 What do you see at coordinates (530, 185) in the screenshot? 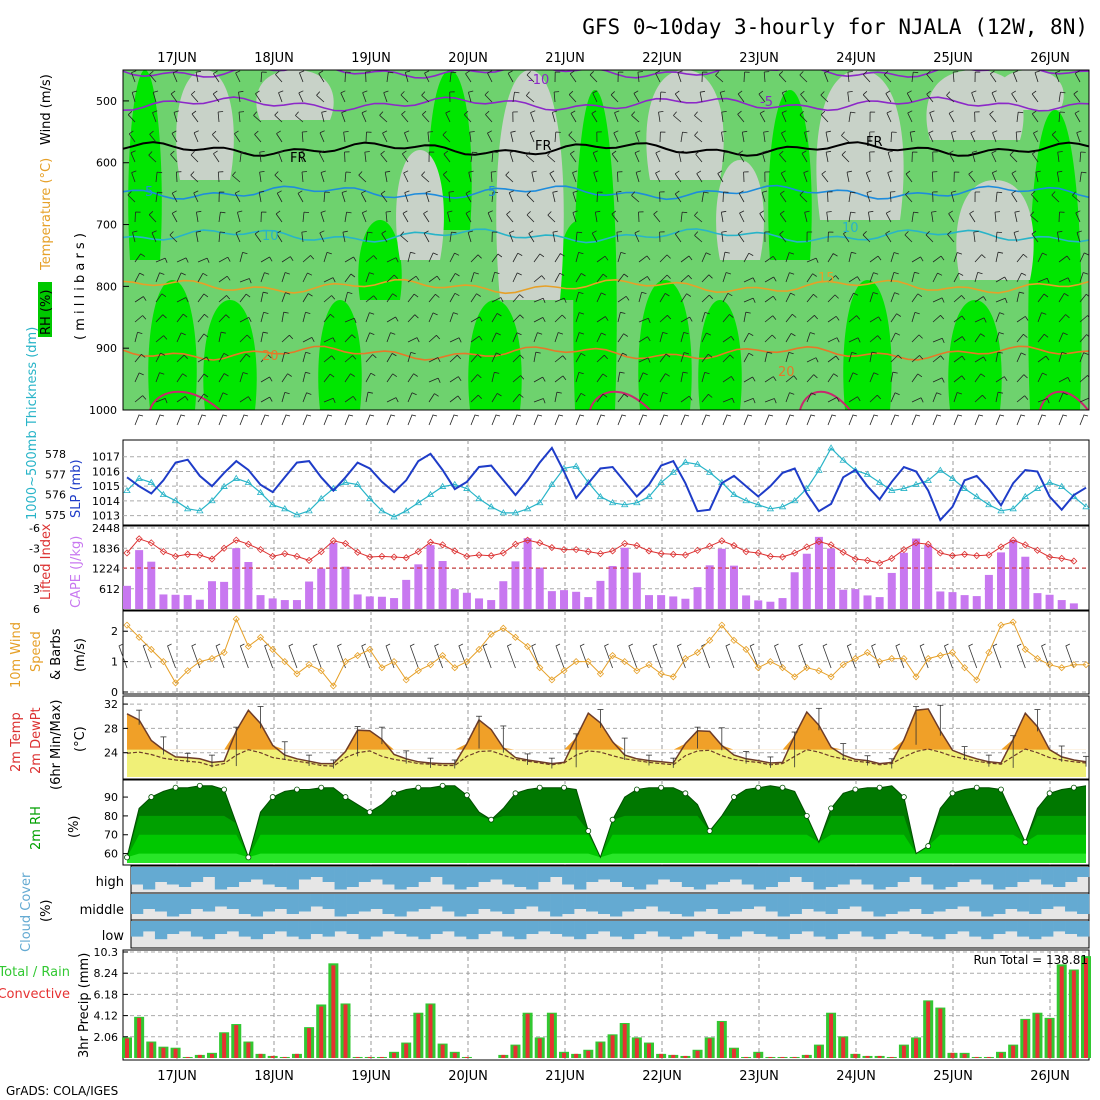
I see `rh-low-region` at bounding box center [530, 185].